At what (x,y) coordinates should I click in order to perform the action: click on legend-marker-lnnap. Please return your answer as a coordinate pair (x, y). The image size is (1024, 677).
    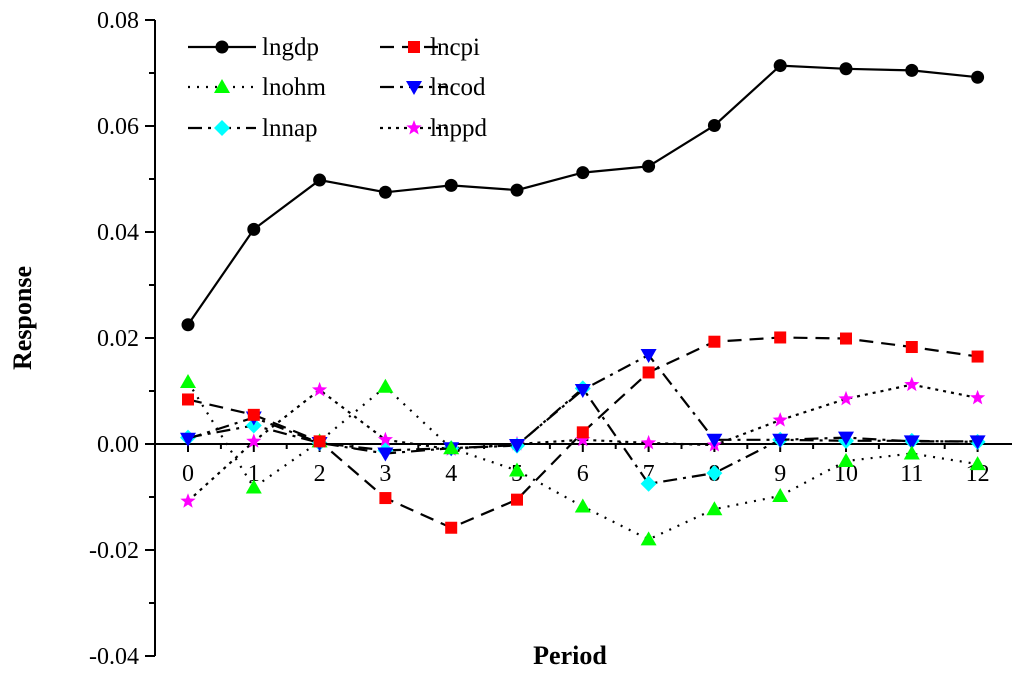
    Looking at the image, I should click on (222, 128).